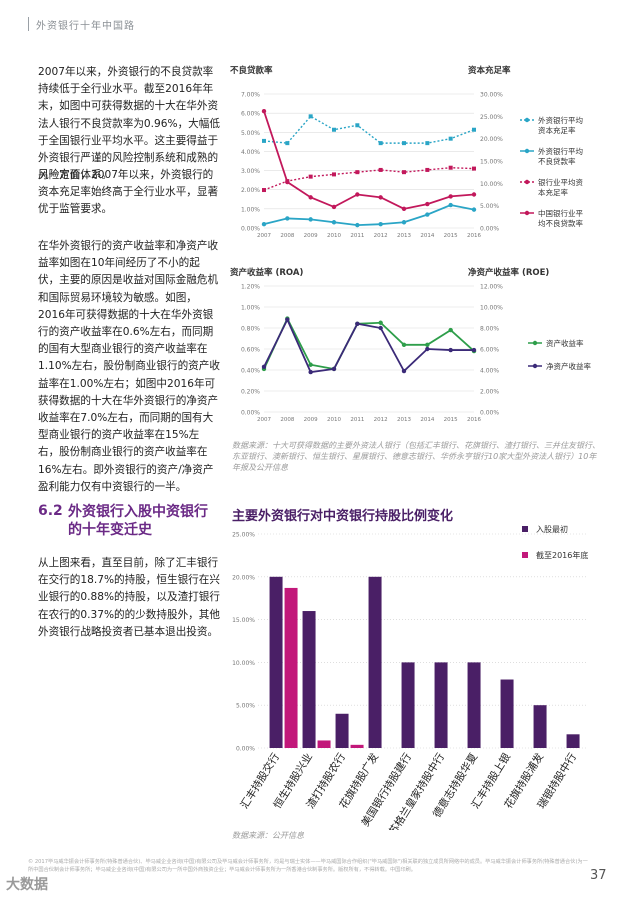 The width and height of the screenshot is (640, 905). I want to click on header-title: 外资银行十年中国路, so click(85, 26).